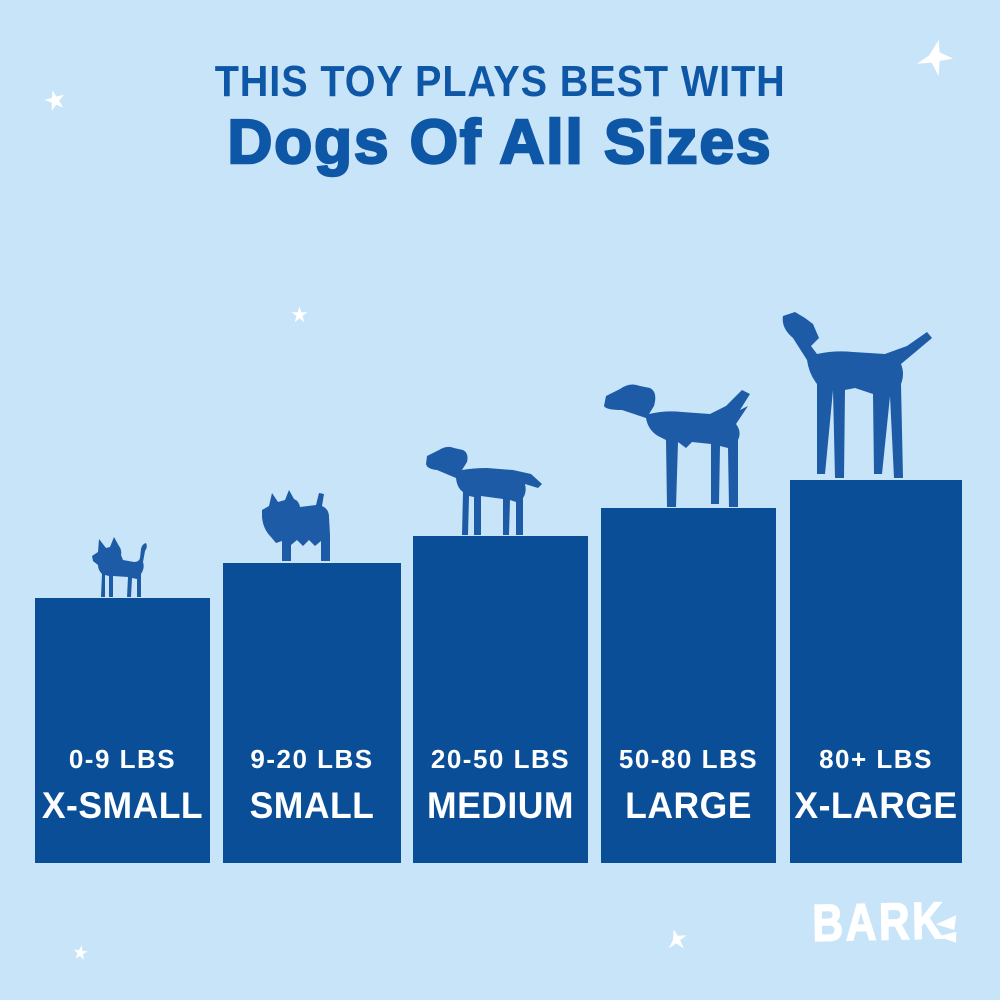  I want to click on bar-labels: 50-80 LBS LARGE, so click(688, 785).